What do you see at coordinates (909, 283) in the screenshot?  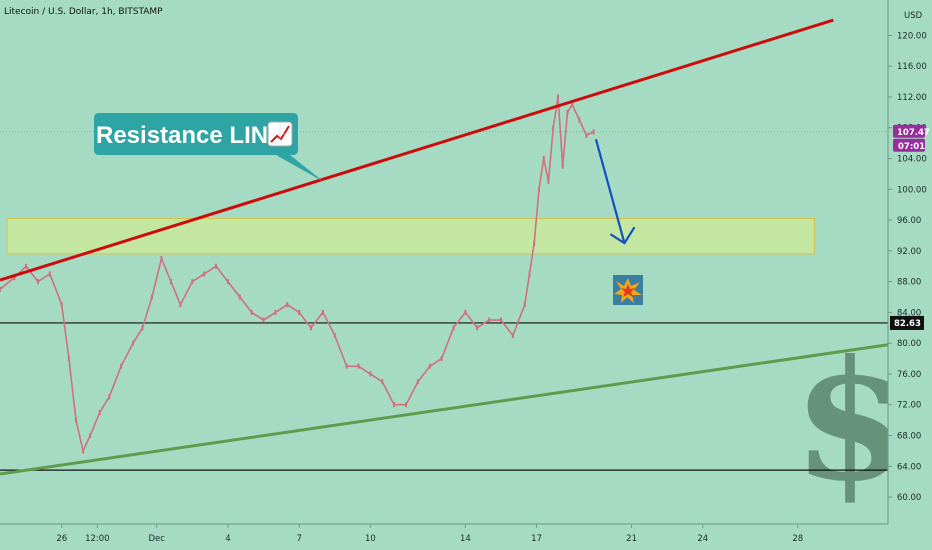 I see `y-tick-label: 88.00` at bounding box center [909, 283].